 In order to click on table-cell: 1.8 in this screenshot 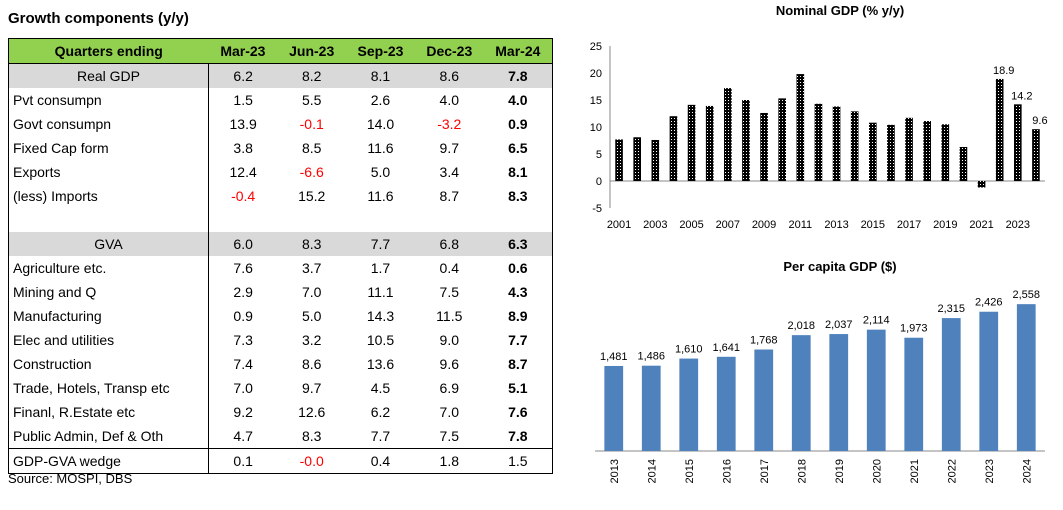, I will do `click(449, 461)`.